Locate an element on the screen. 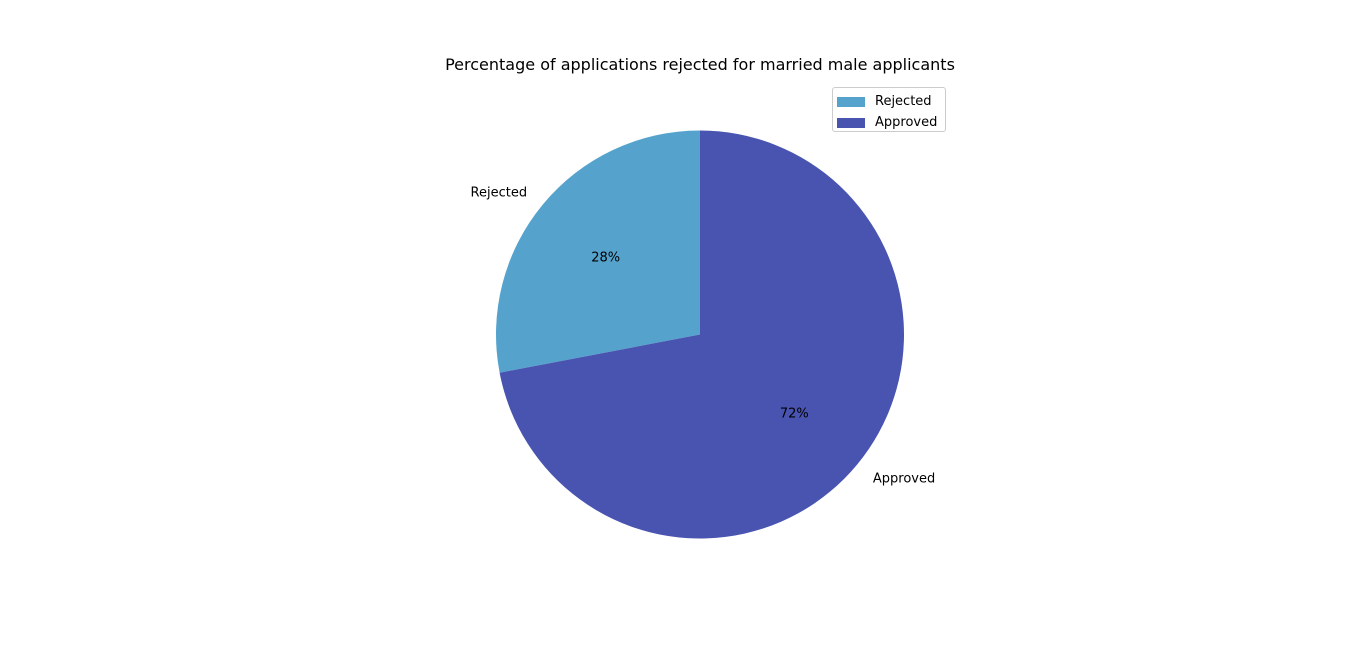 This screenshot has width=1366, height=663. legend: Rejected Approved is located at coordinates (889, 109).